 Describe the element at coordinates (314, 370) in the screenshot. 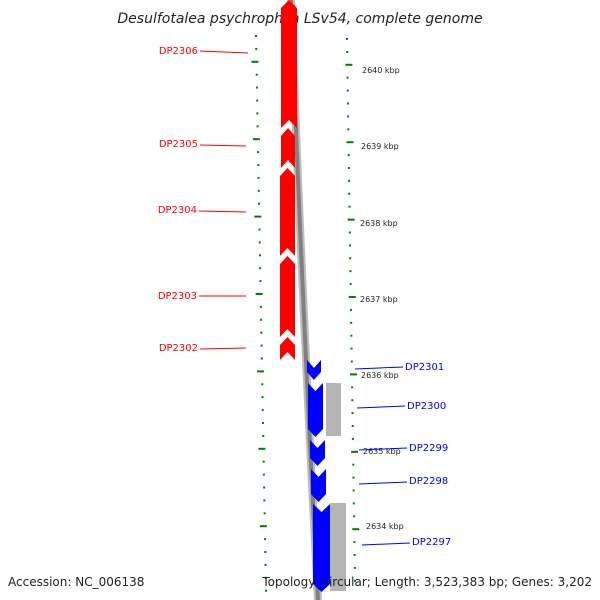

I see `gene-feature-dp2301` at that location.